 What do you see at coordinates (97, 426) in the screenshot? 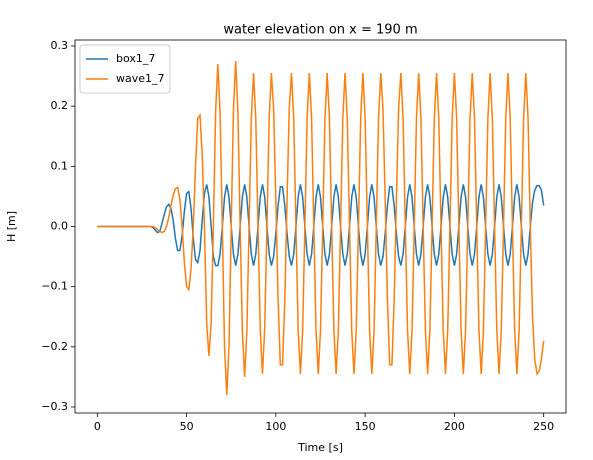
I see `x-tick-label: 0` at bounding box center [97, 426].